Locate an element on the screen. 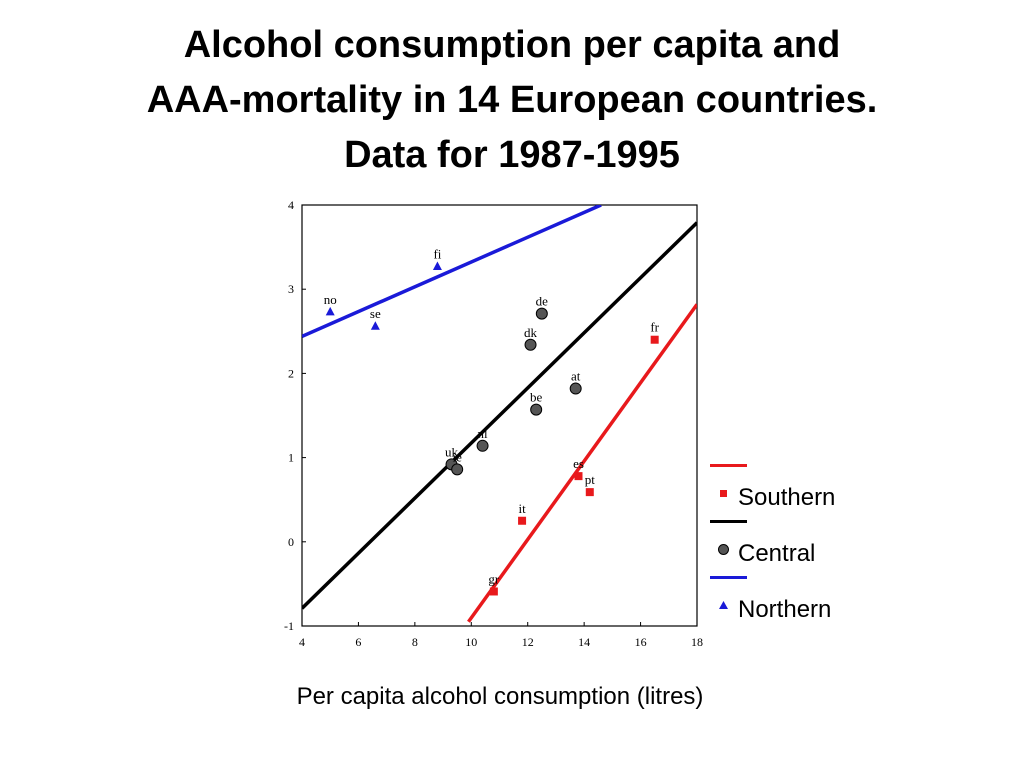 The image size is (1024, 768). point-ie is located at coordinates (457, 469).